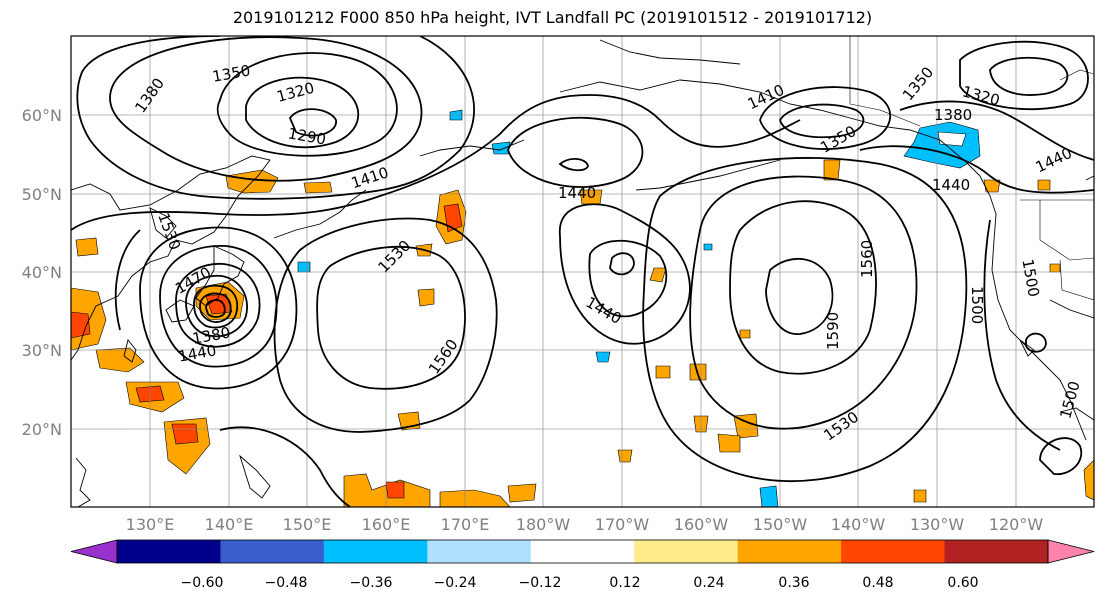 This screenshot has width=1105, height=601. What do you see at coordinates (877, 583) in the screenshot?
I see `colorbar-tick-label: 0.48` at bounding box center [877, 583].